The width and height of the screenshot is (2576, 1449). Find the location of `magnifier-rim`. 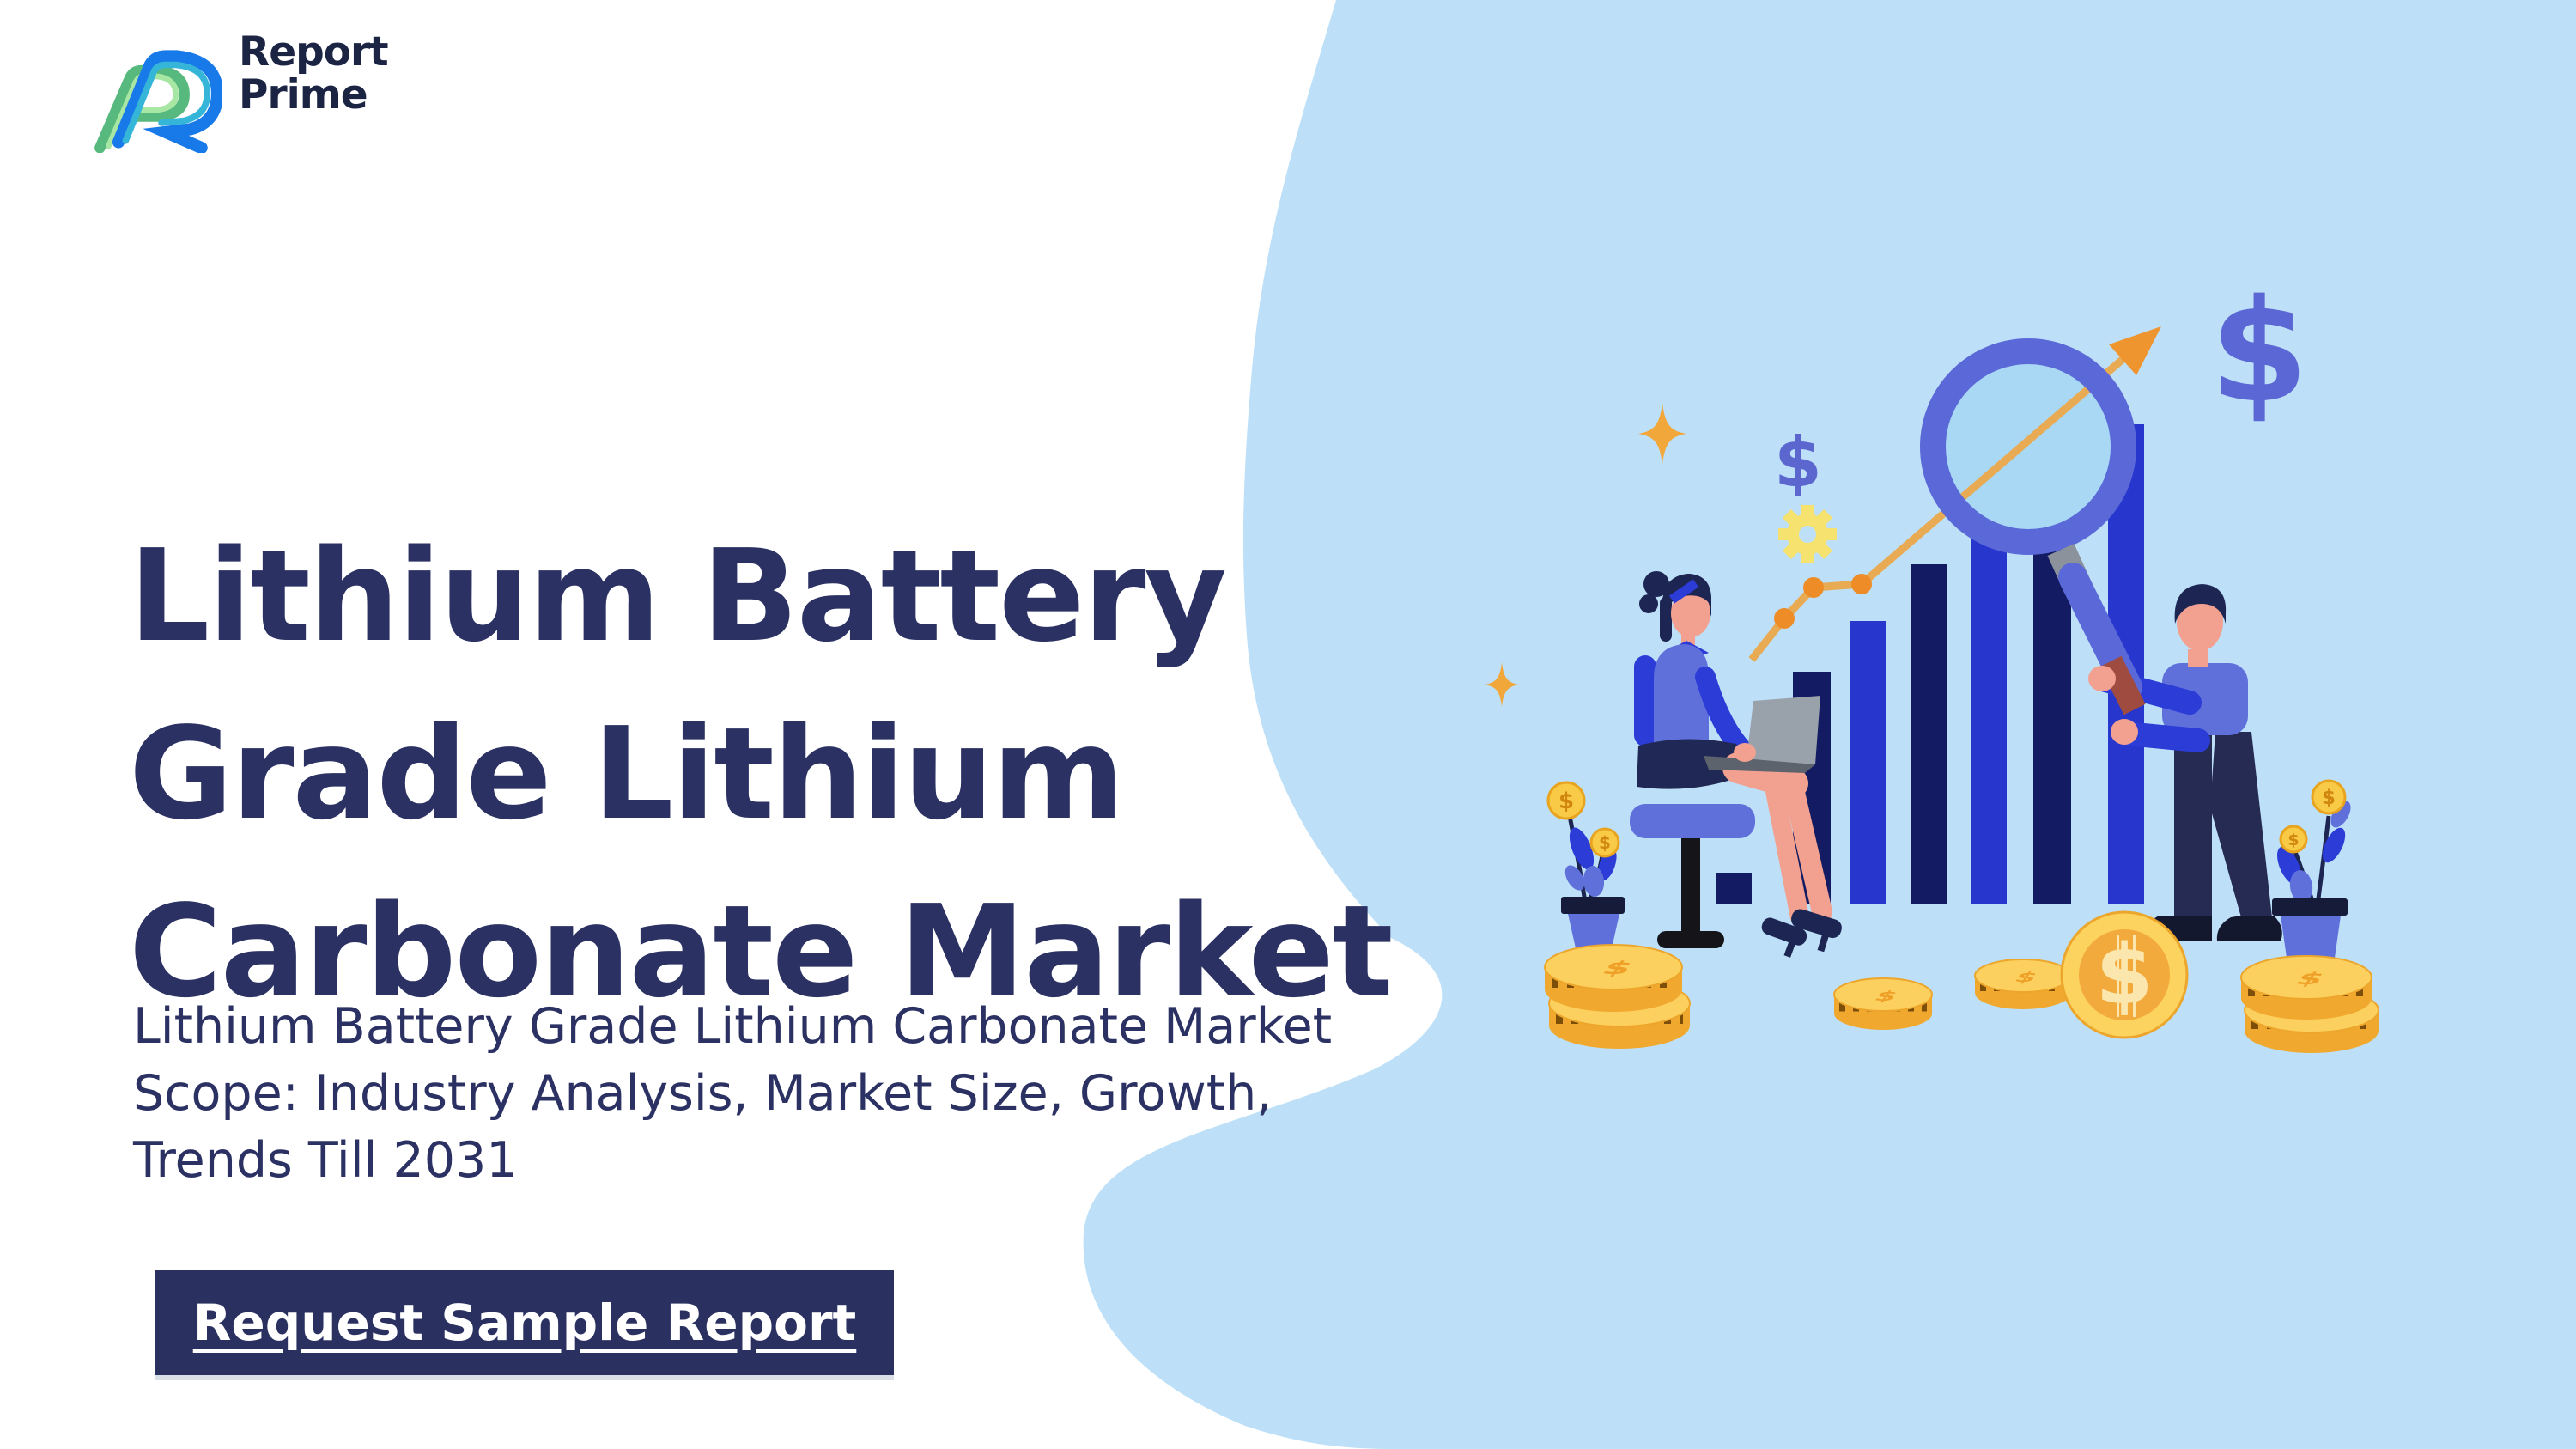

magnifier-rim is located at coordinates (2028, 446).